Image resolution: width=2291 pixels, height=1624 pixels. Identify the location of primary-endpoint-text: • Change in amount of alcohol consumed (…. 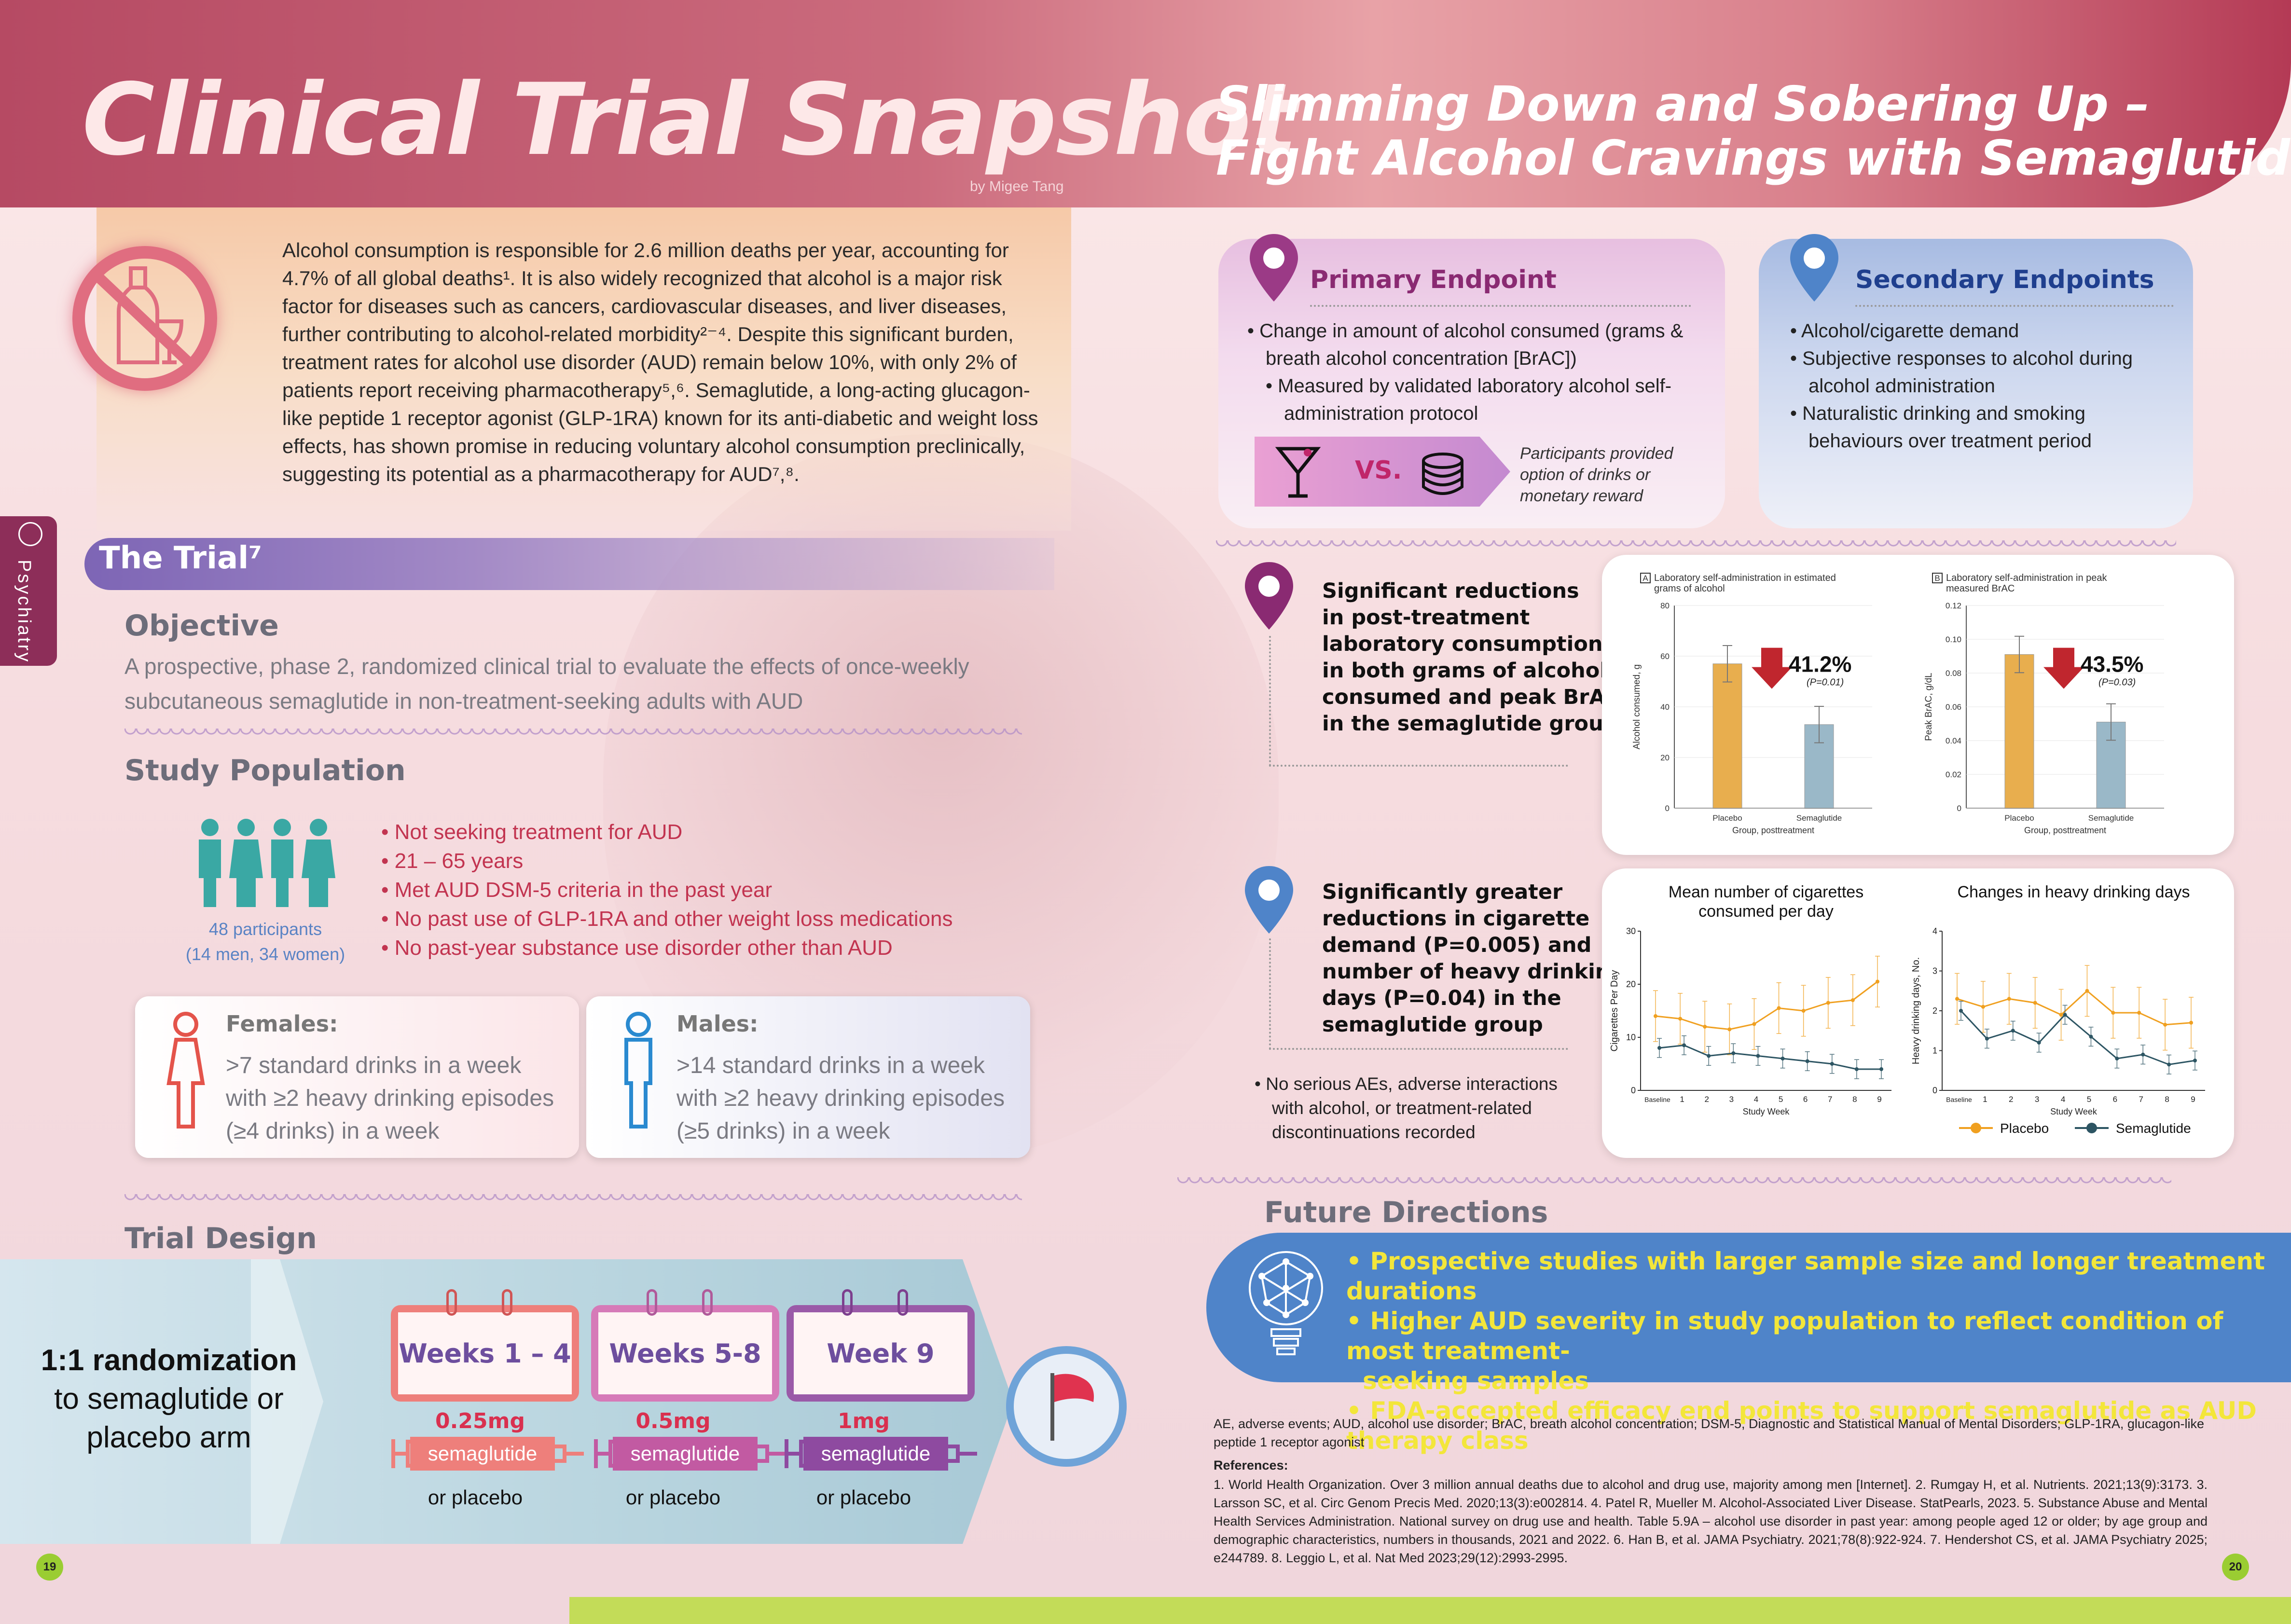
(1465, 372).